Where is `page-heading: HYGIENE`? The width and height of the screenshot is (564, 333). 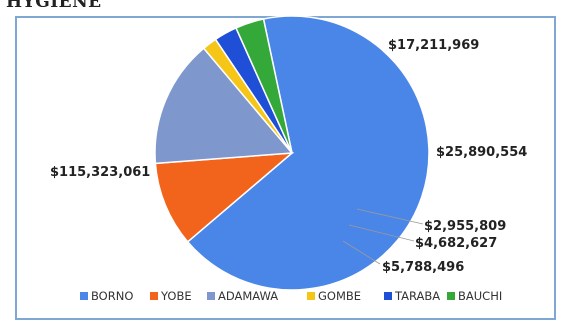
page-heading: HYGIENE is located at coordinates (54, 6).